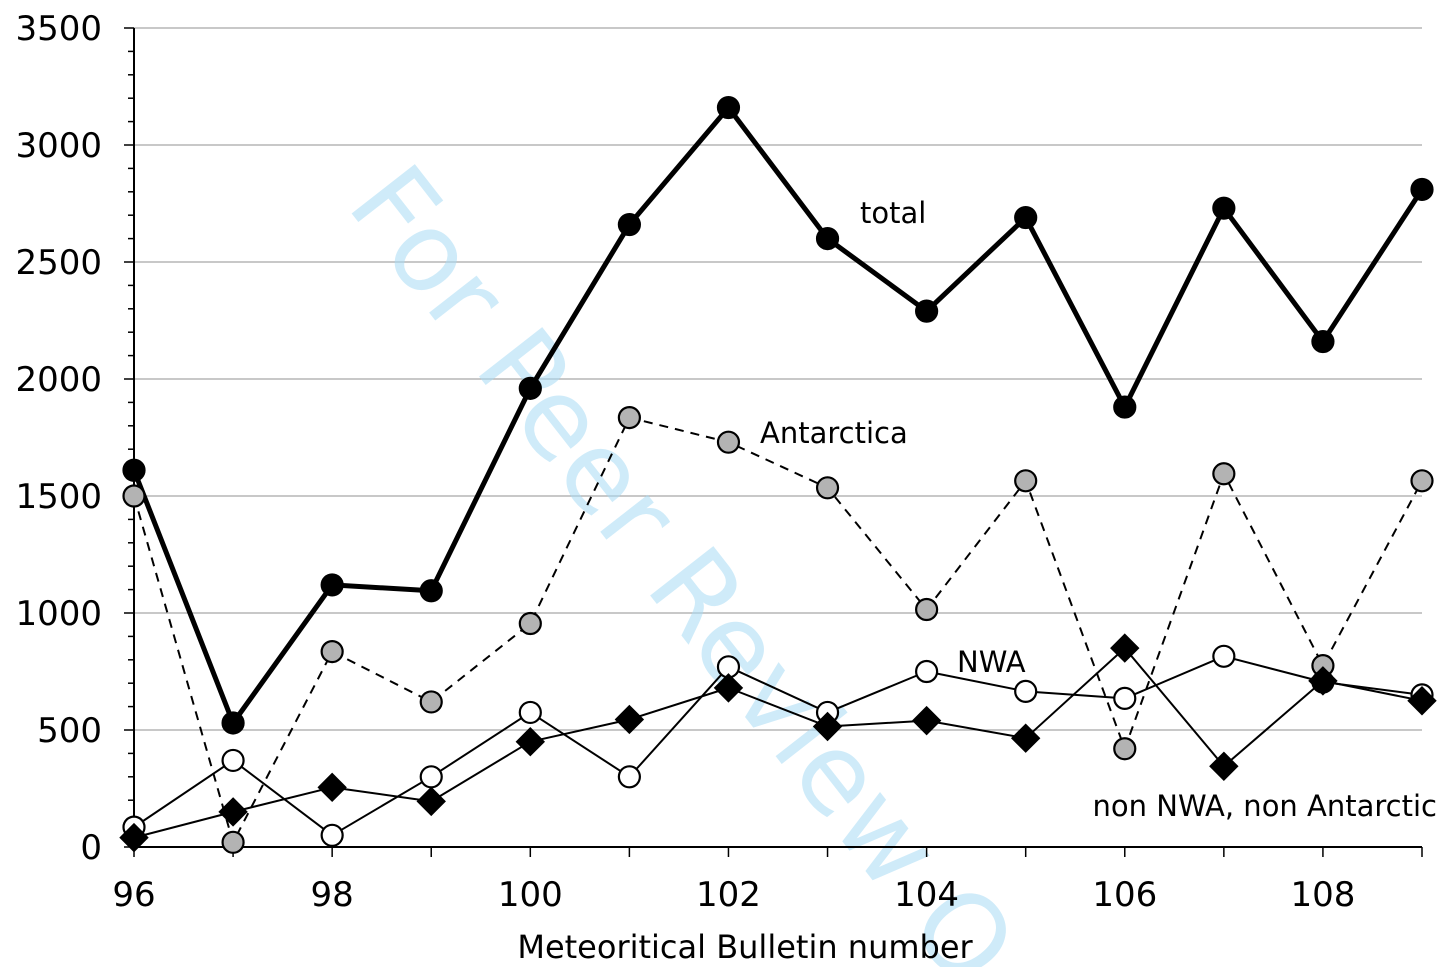 Image resolution: width=1442 pixels, height=971 pixels. I want to click on y-tick-label: 3000, so click(58, 146).